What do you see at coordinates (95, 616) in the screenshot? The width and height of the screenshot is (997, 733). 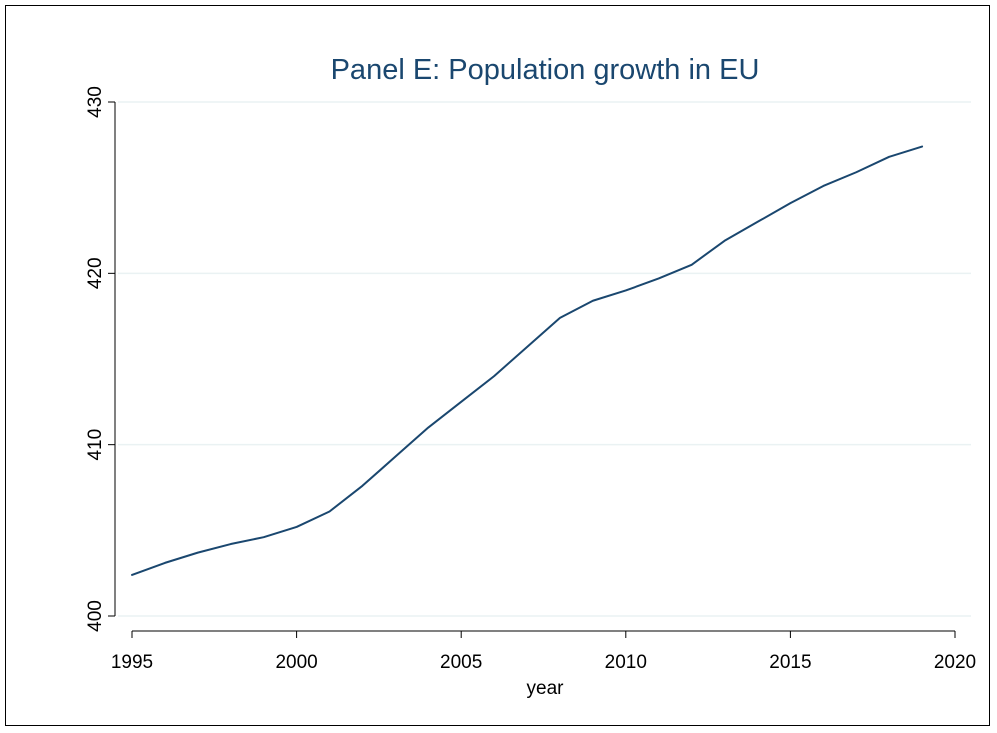 I see `y-tick-label: 400` at bounding box center [95, 616].